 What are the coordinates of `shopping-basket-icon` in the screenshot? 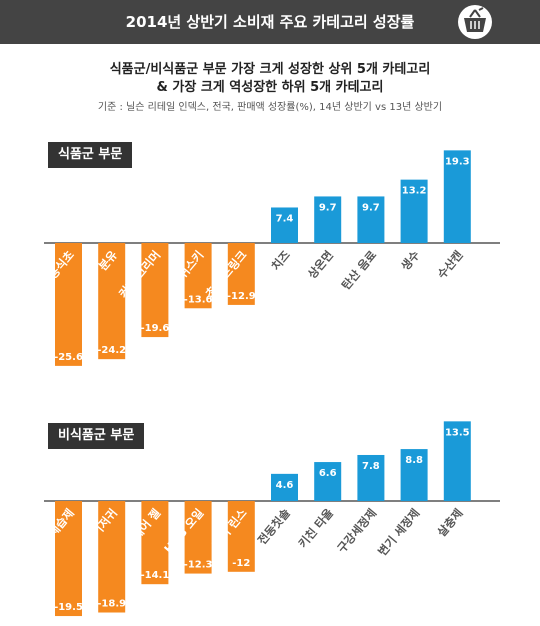 It's located at (475, 22).